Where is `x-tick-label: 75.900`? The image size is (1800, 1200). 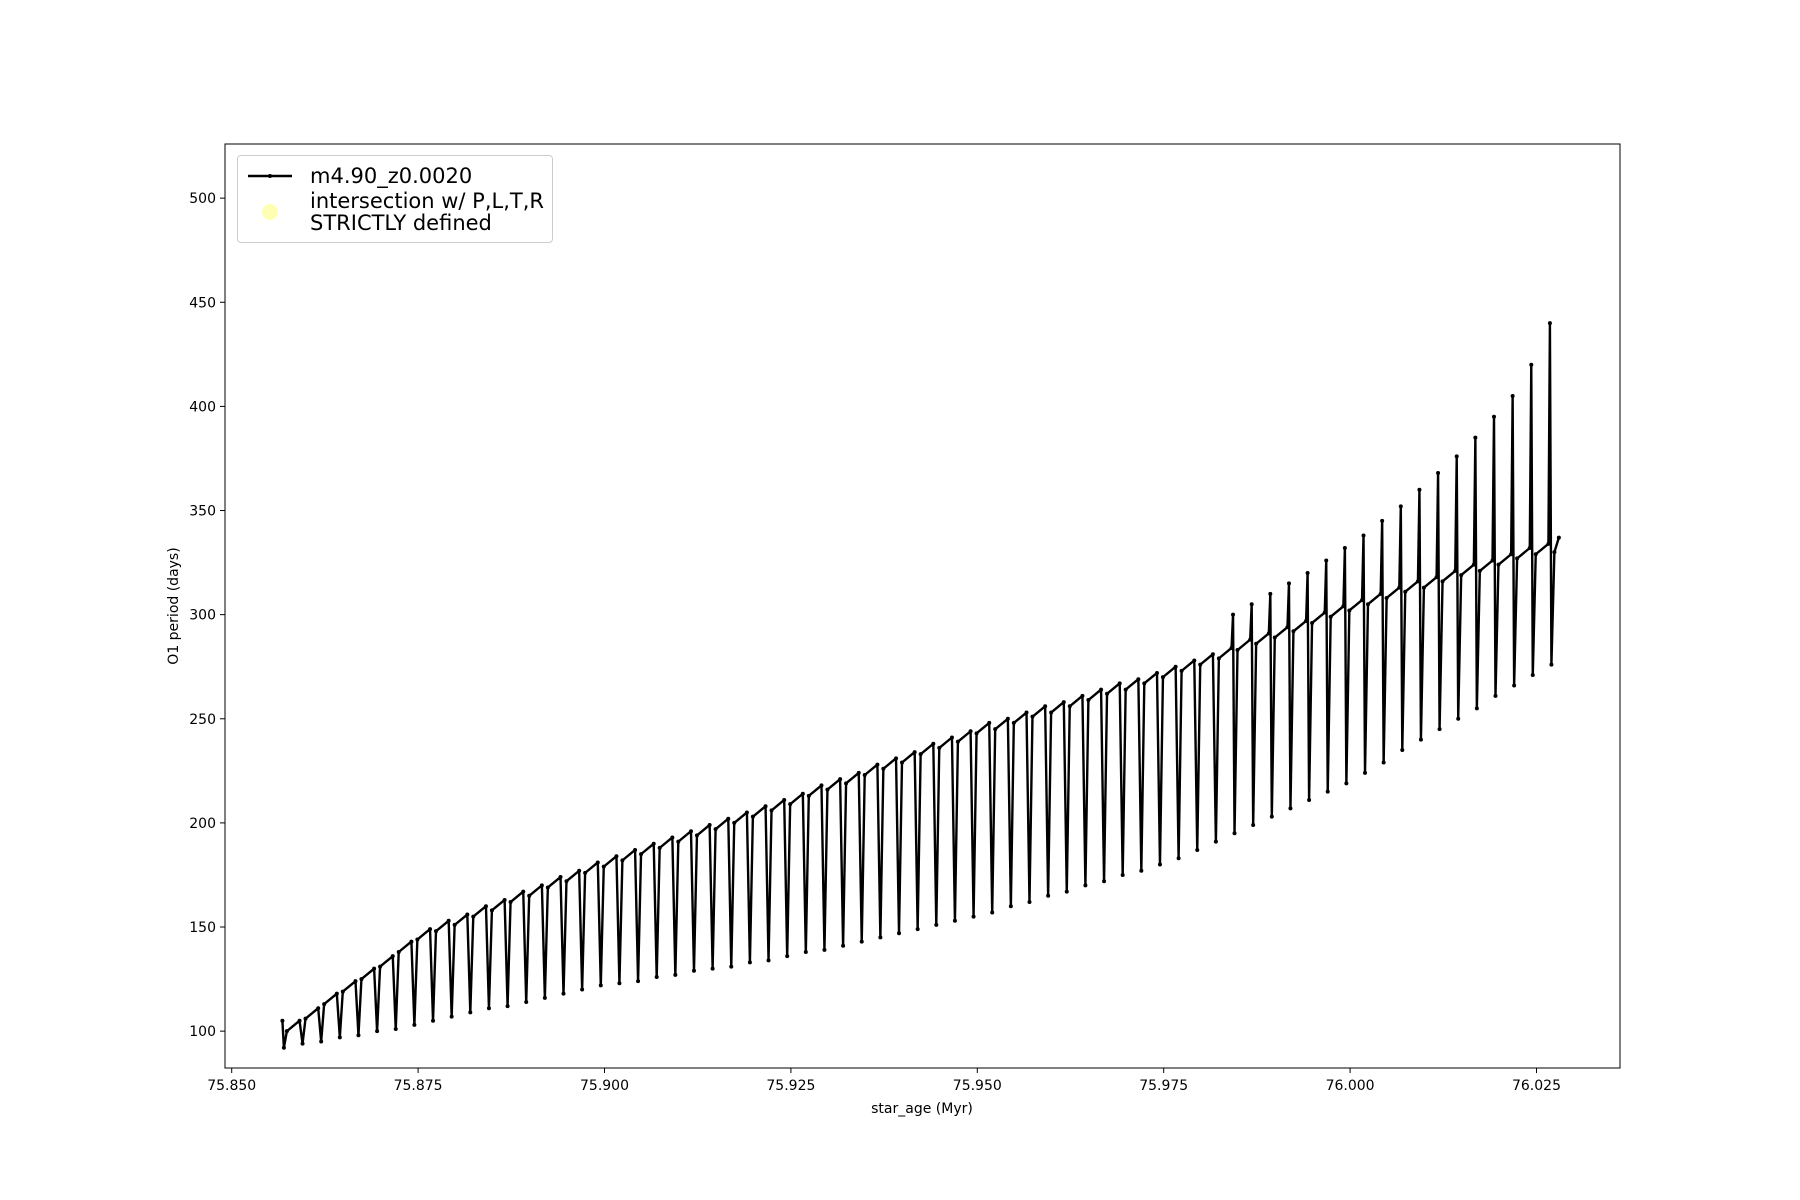 x-tick-label: 75.900 is located at coordinates (604, 1086).